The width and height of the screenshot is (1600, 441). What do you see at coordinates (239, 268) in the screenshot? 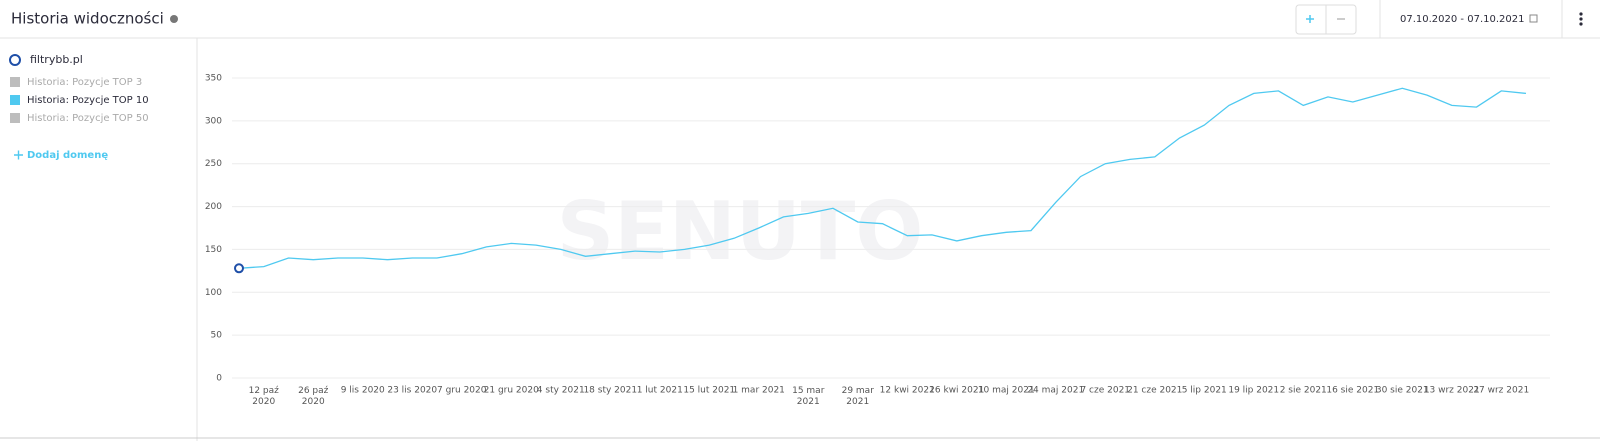
I see `series-start-icon` at bounding box center [239, 268].